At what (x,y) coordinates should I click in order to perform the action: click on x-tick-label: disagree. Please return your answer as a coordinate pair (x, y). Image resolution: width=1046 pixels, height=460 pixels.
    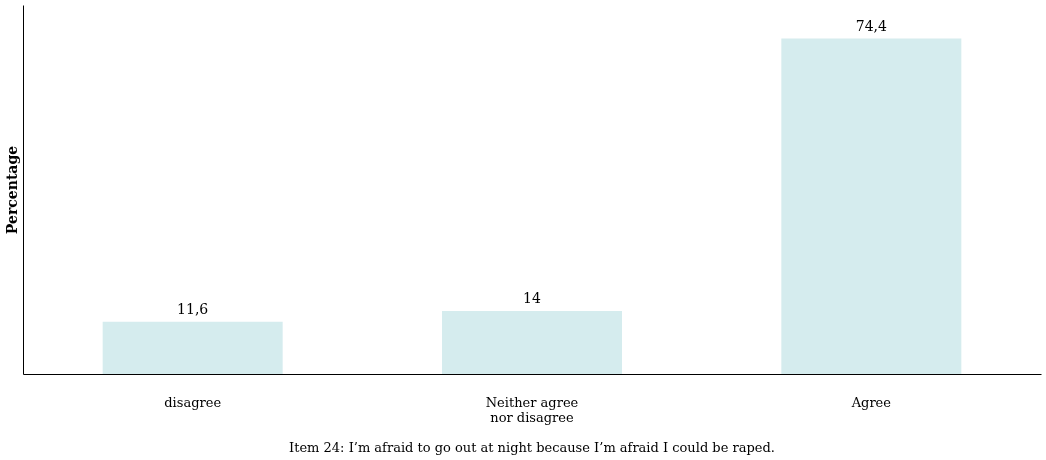
    Looking at the image, I should click on (193, 402).